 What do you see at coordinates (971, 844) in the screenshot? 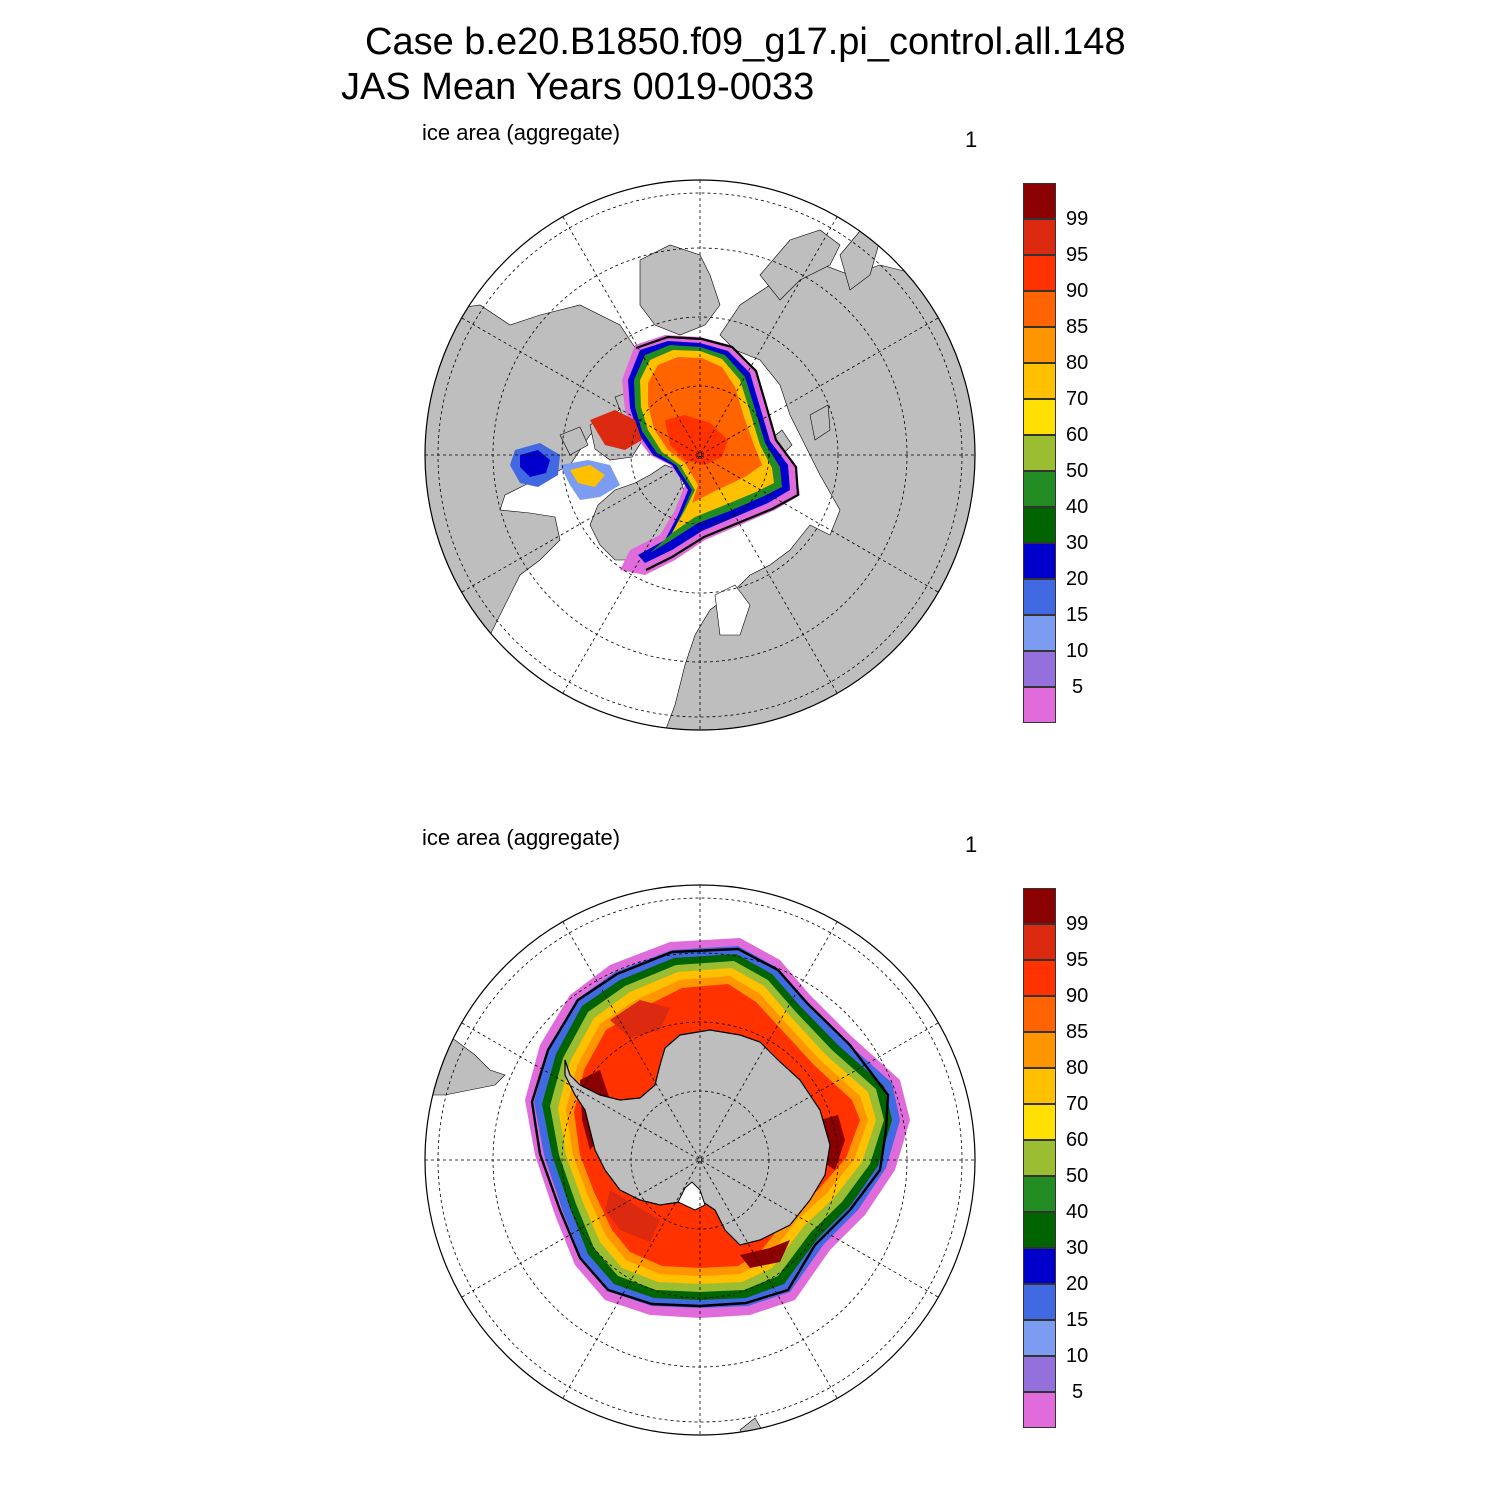
I see `units-label-south: 1` at bounding box center [971, 844].